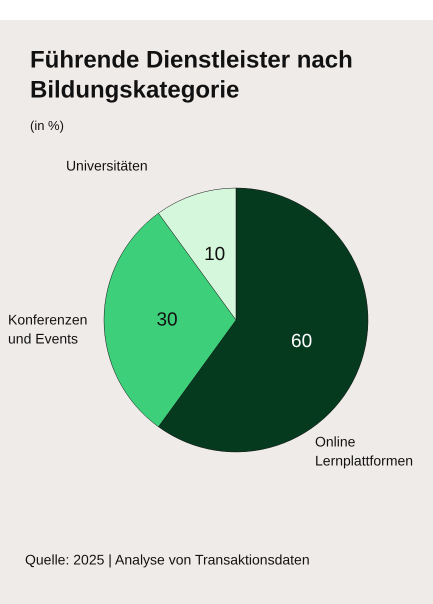 The width and height of the screenshot is (433, 604). What do you see at coordinates (47, 125) in the screenshot?
I see `chart-subtitle: (in %)` at bounding box center [47, 125].